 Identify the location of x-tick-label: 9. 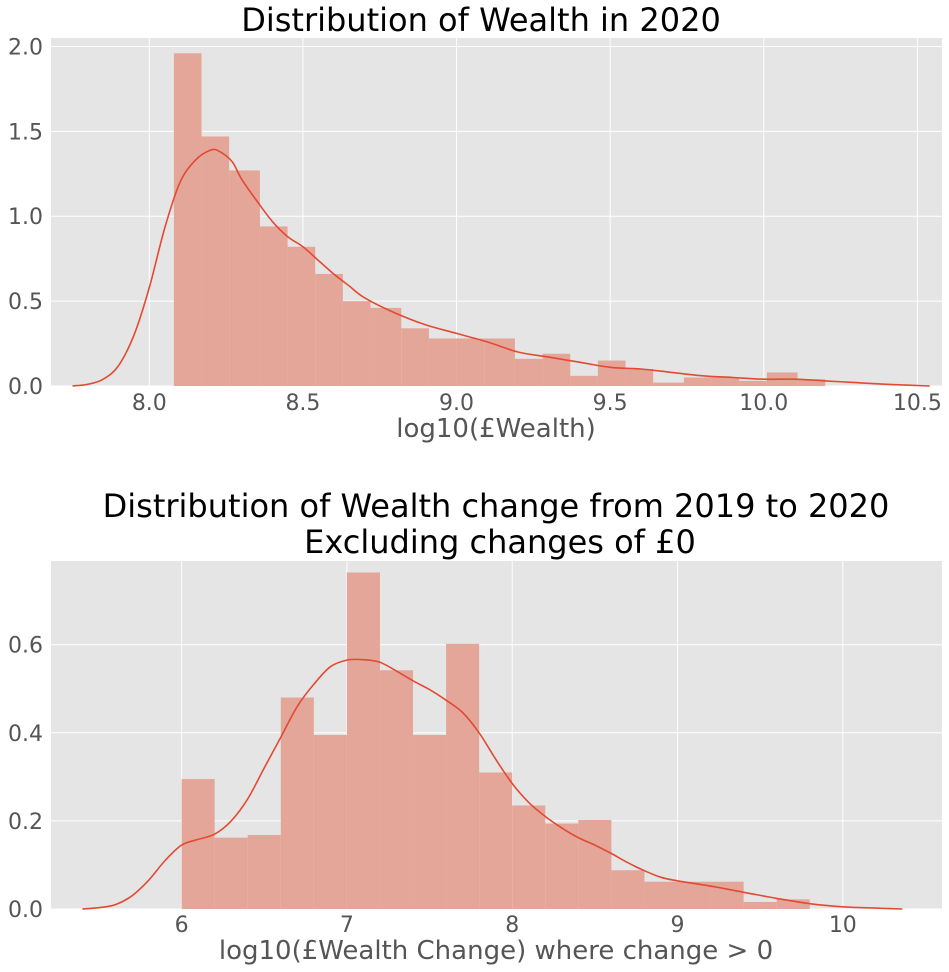
(678, 925).